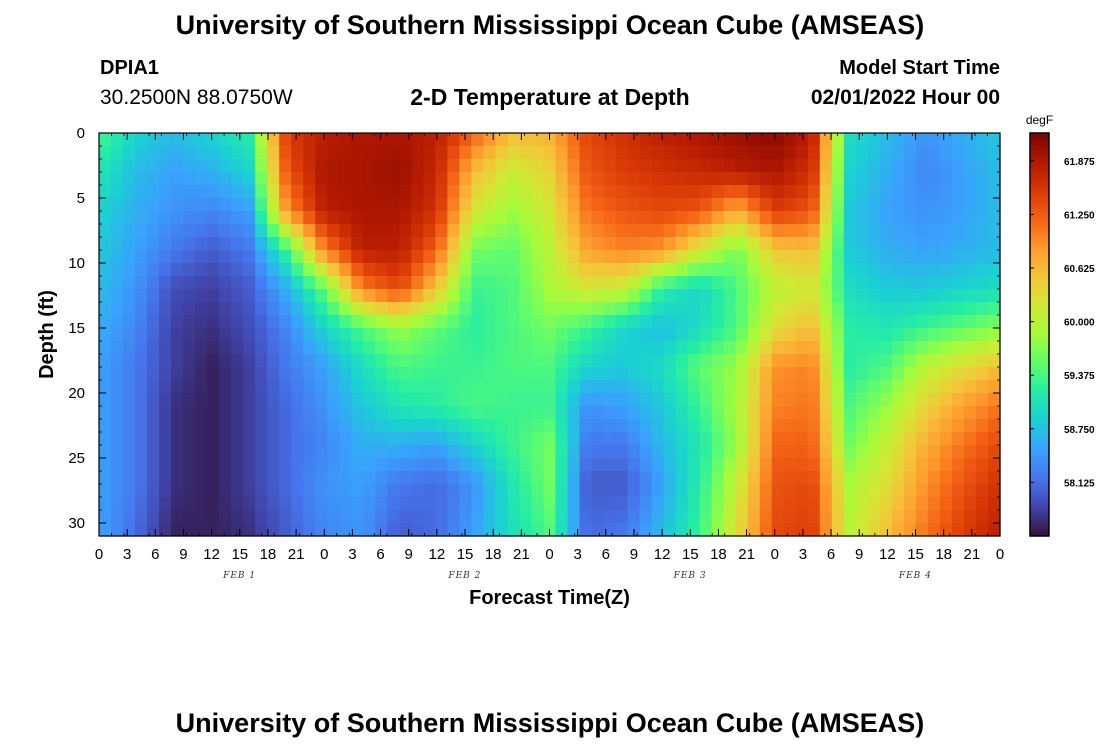 The width and height of the screenshot is (1100, 750). What do you see at coordinates (324, 554) in the screenshot?
I see `x-tick-label: 0` at bounding box center [324, 554].